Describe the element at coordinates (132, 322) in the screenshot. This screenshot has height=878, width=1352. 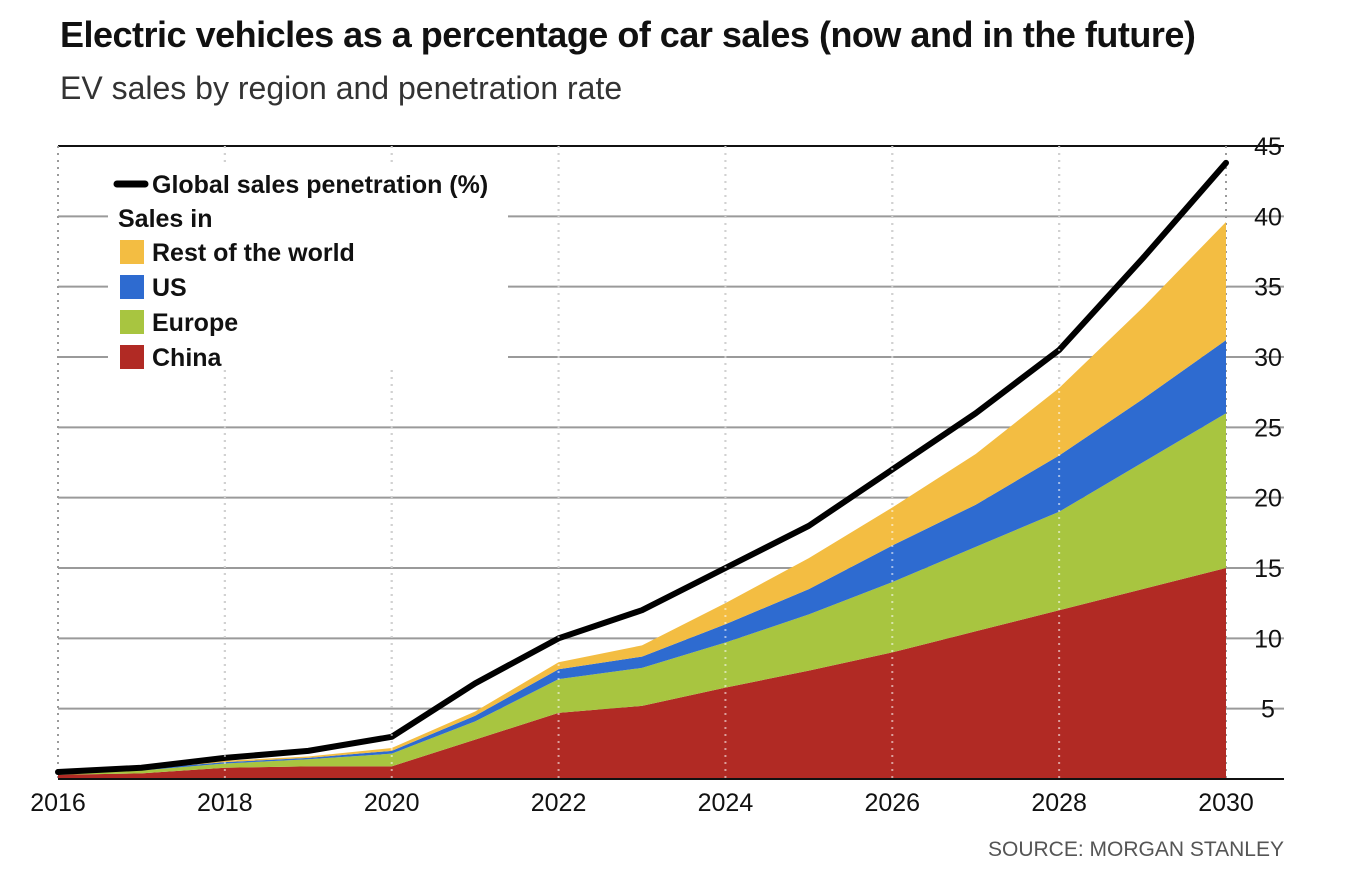
I see `legend-swatch-europe` at that location.